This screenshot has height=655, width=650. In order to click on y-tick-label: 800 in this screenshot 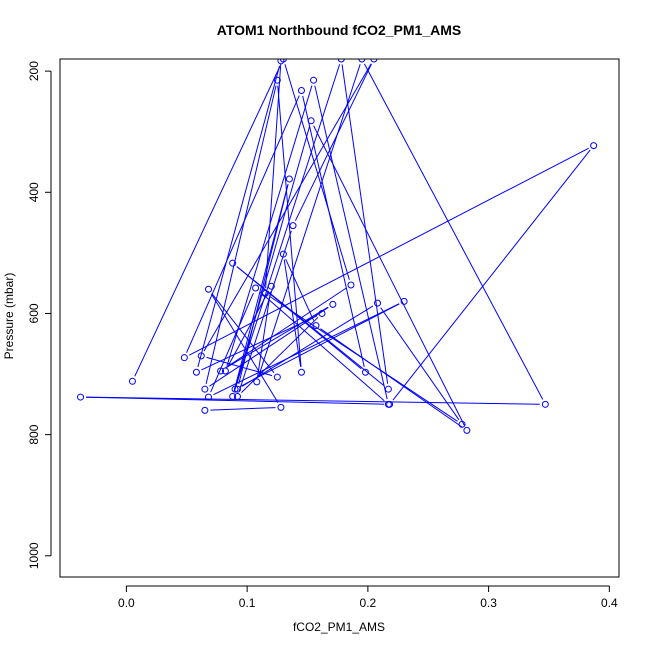, I will do `click(34, 434)`.